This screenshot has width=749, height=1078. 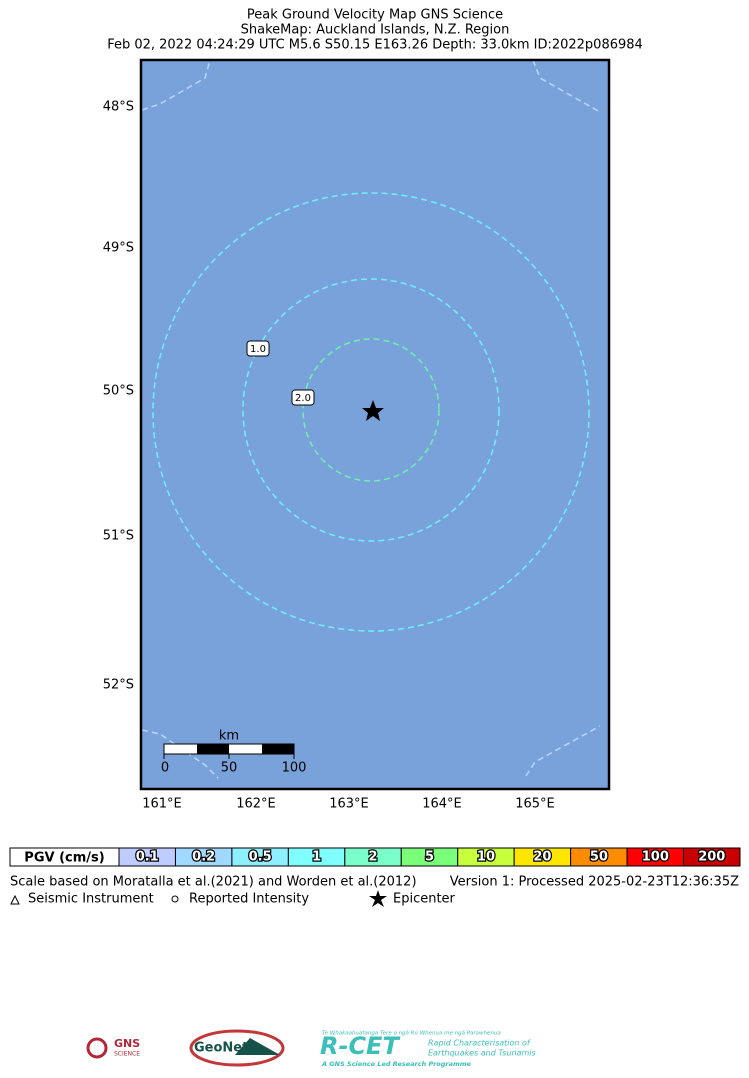 What do you see at coordinates (147, 857) in the screenshot?
I see `legend-label: 0.1` at bounding box center [147, 857].